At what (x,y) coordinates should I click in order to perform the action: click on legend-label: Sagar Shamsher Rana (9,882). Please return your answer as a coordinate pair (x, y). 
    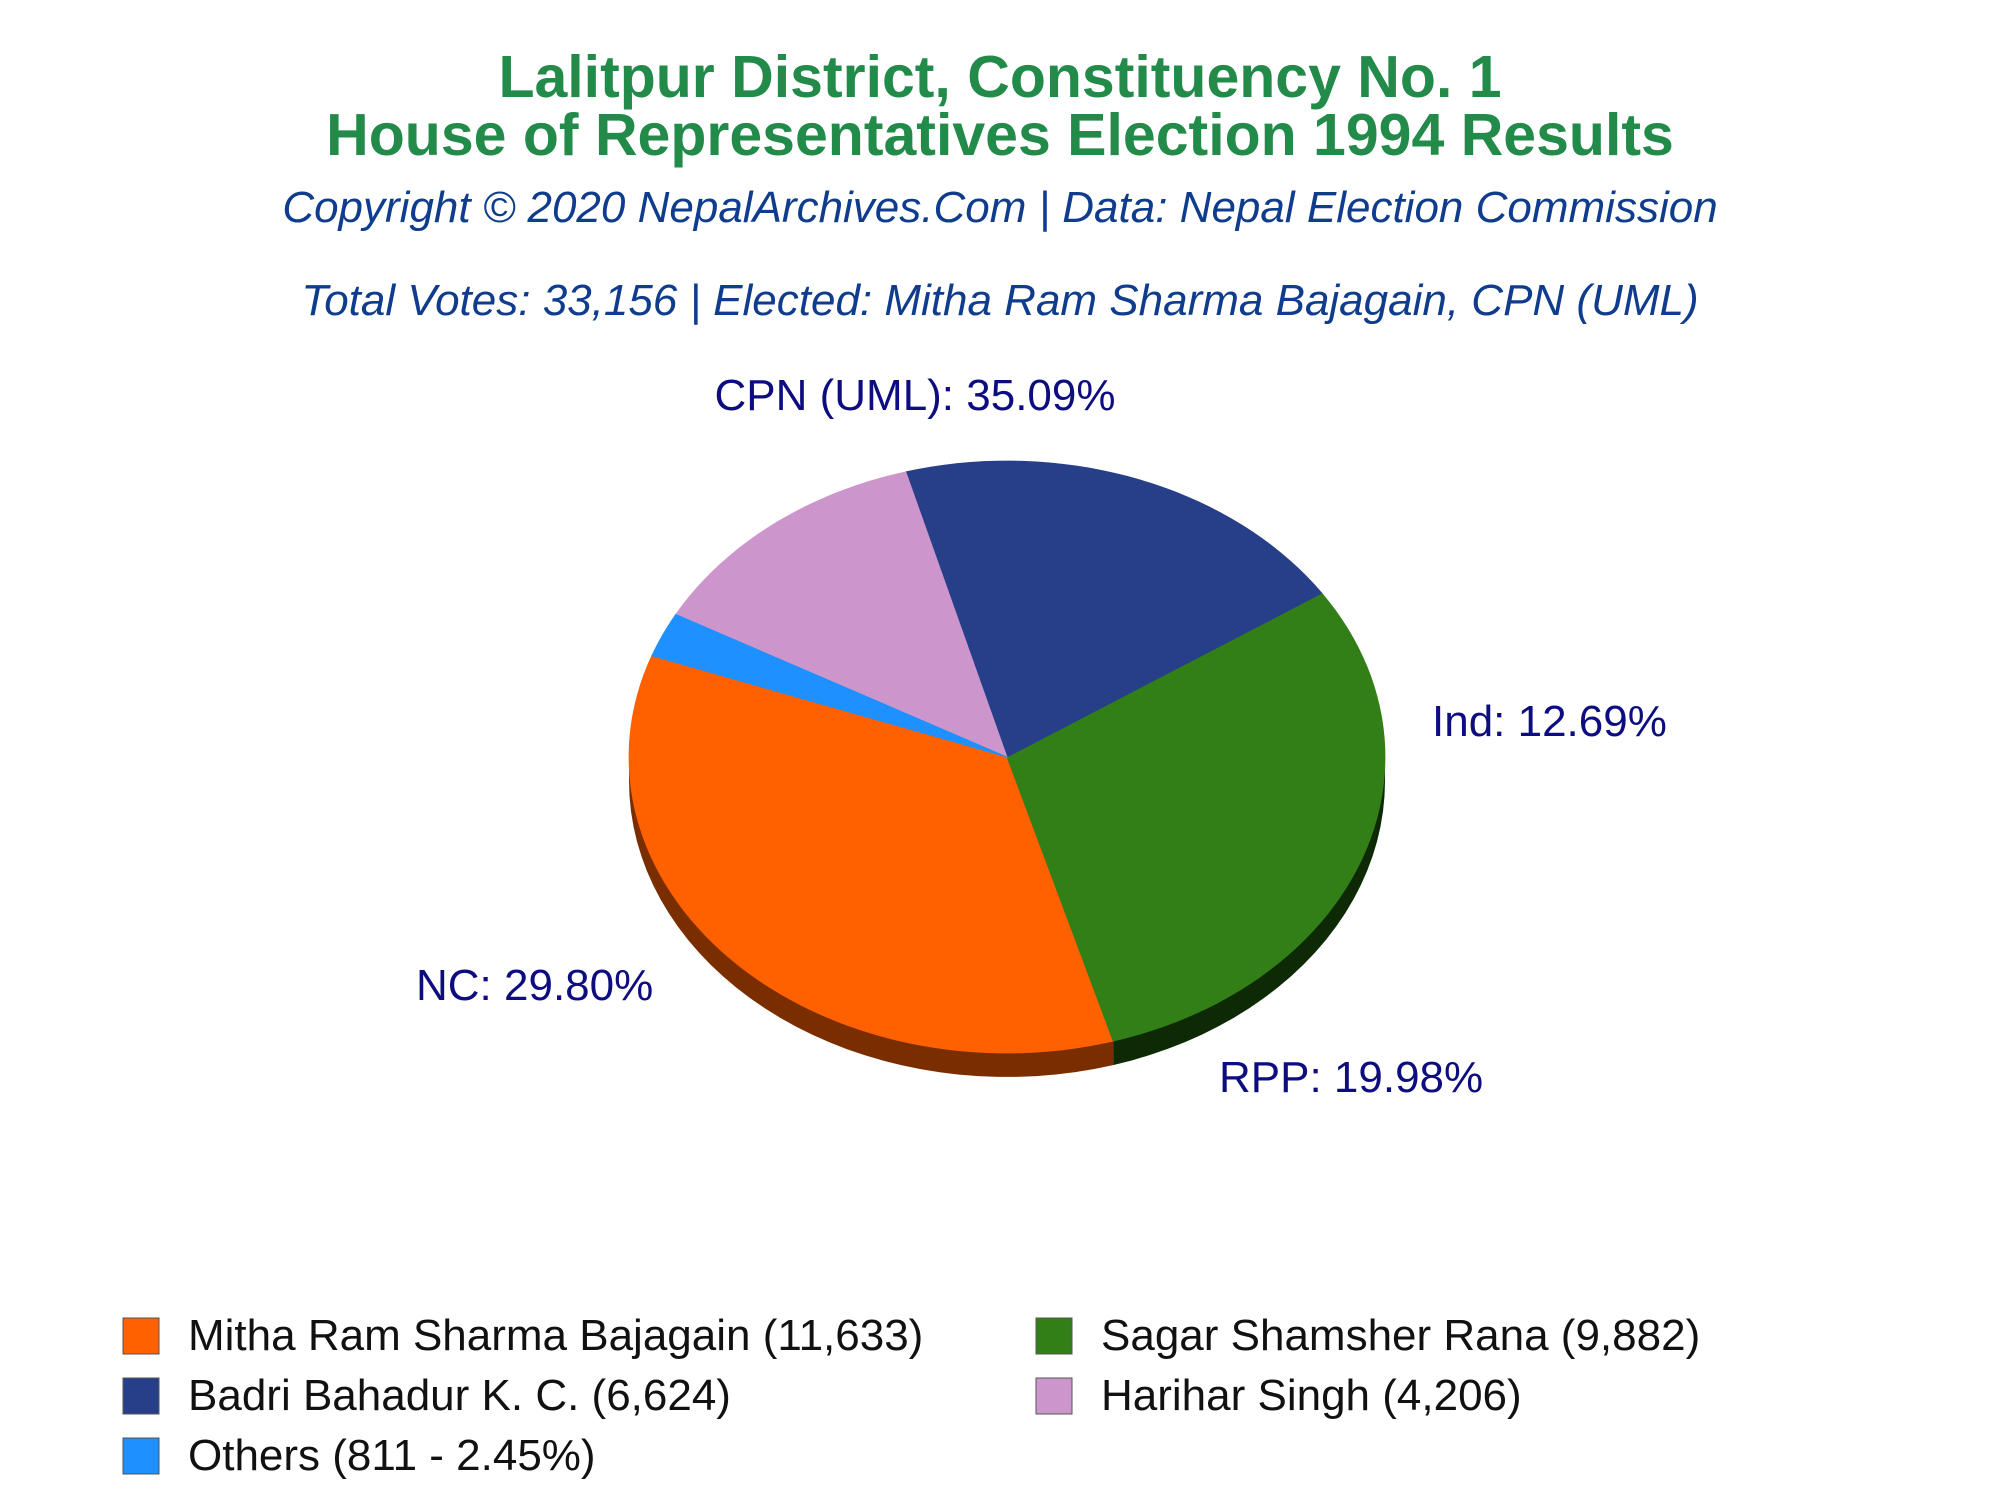
    Looking at the image, I should click on (1400, 1335).